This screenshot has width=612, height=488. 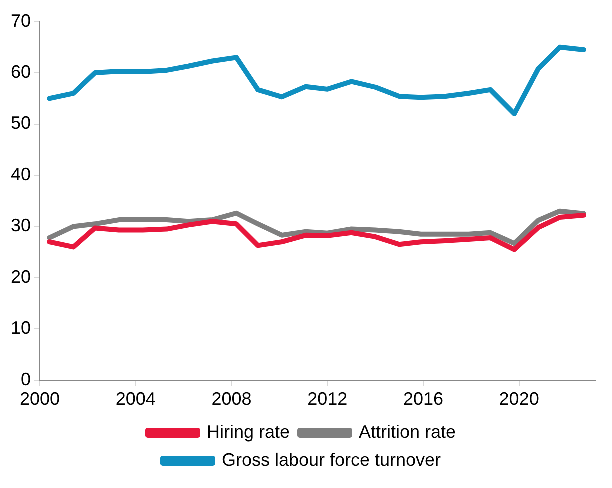 What do you see at coordinates (519, 399) in the screenshot?
I see `x-tick-label: 2020` at bounding box center [519, 399].